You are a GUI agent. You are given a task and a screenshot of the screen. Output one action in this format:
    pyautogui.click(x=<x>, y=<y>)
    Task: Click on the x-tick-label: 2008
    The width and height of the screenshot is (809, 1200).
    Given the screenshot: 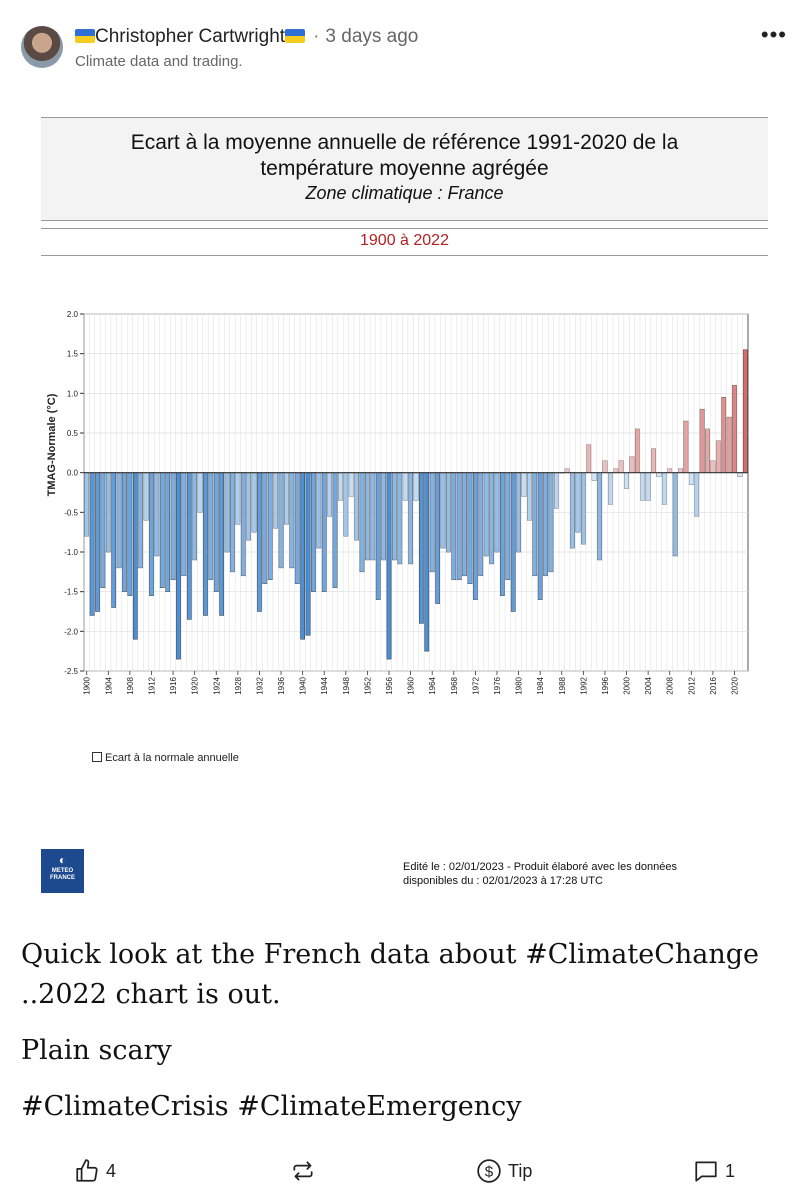 What is the action you would take?
    pyautogui.click(x=670, y=685)
    